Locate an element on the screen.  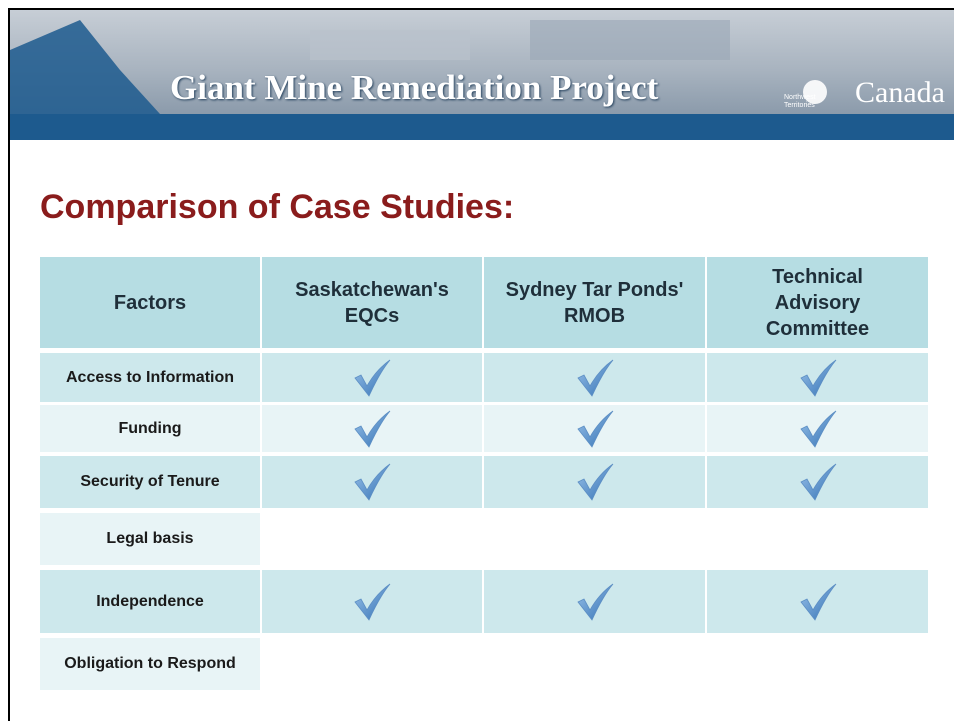
factor-cell: Funding is located at coordinates (150, 428).